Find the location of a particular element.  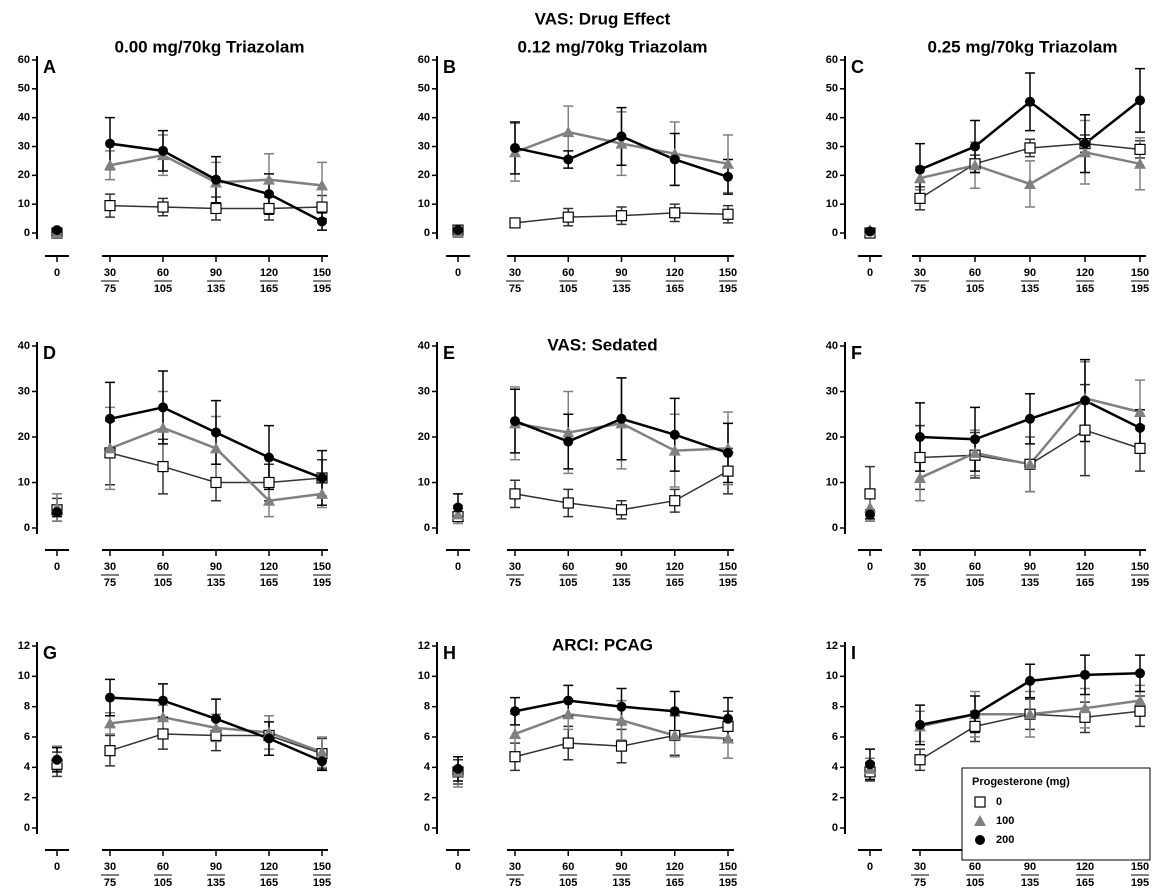

panel-label: B is located at coordinates (449, 67).